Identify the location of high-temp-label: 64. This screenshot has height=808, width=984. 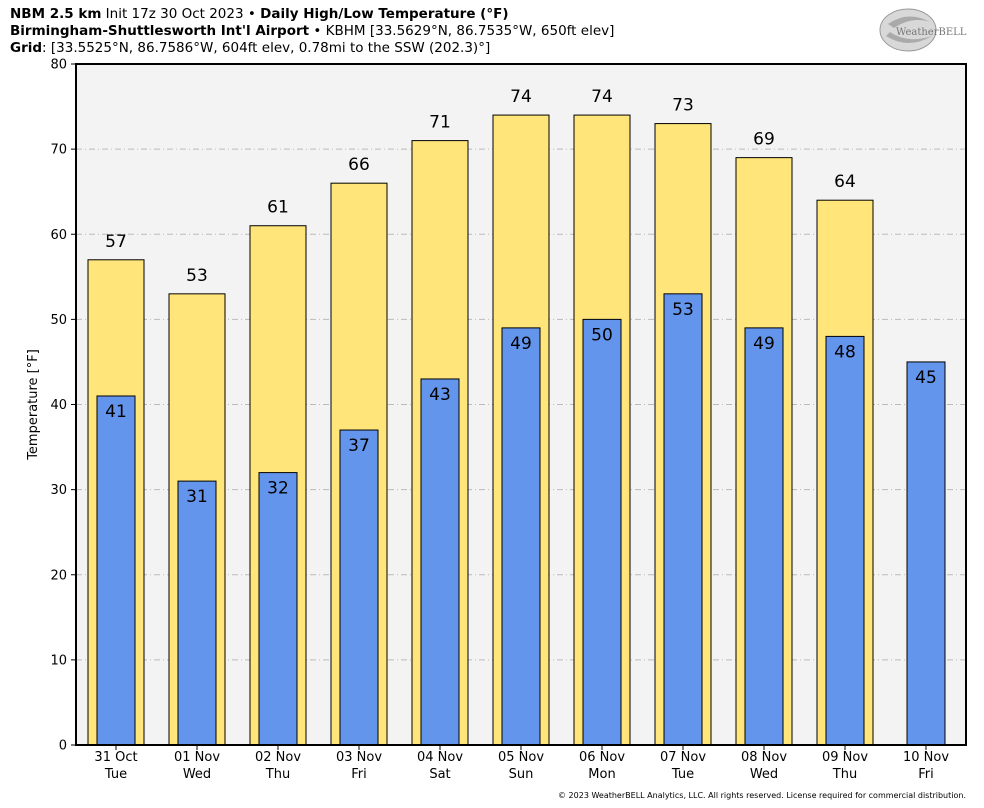
(845, 182).